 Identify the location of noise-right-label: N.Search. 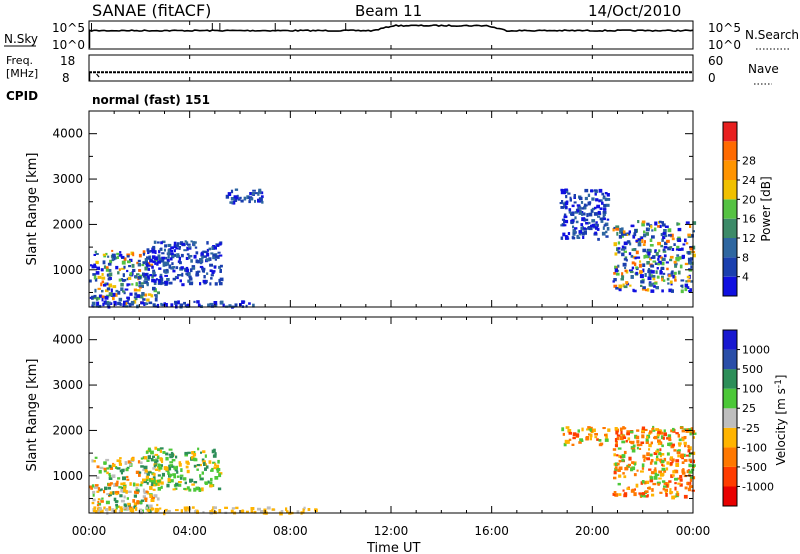
(772, 35).